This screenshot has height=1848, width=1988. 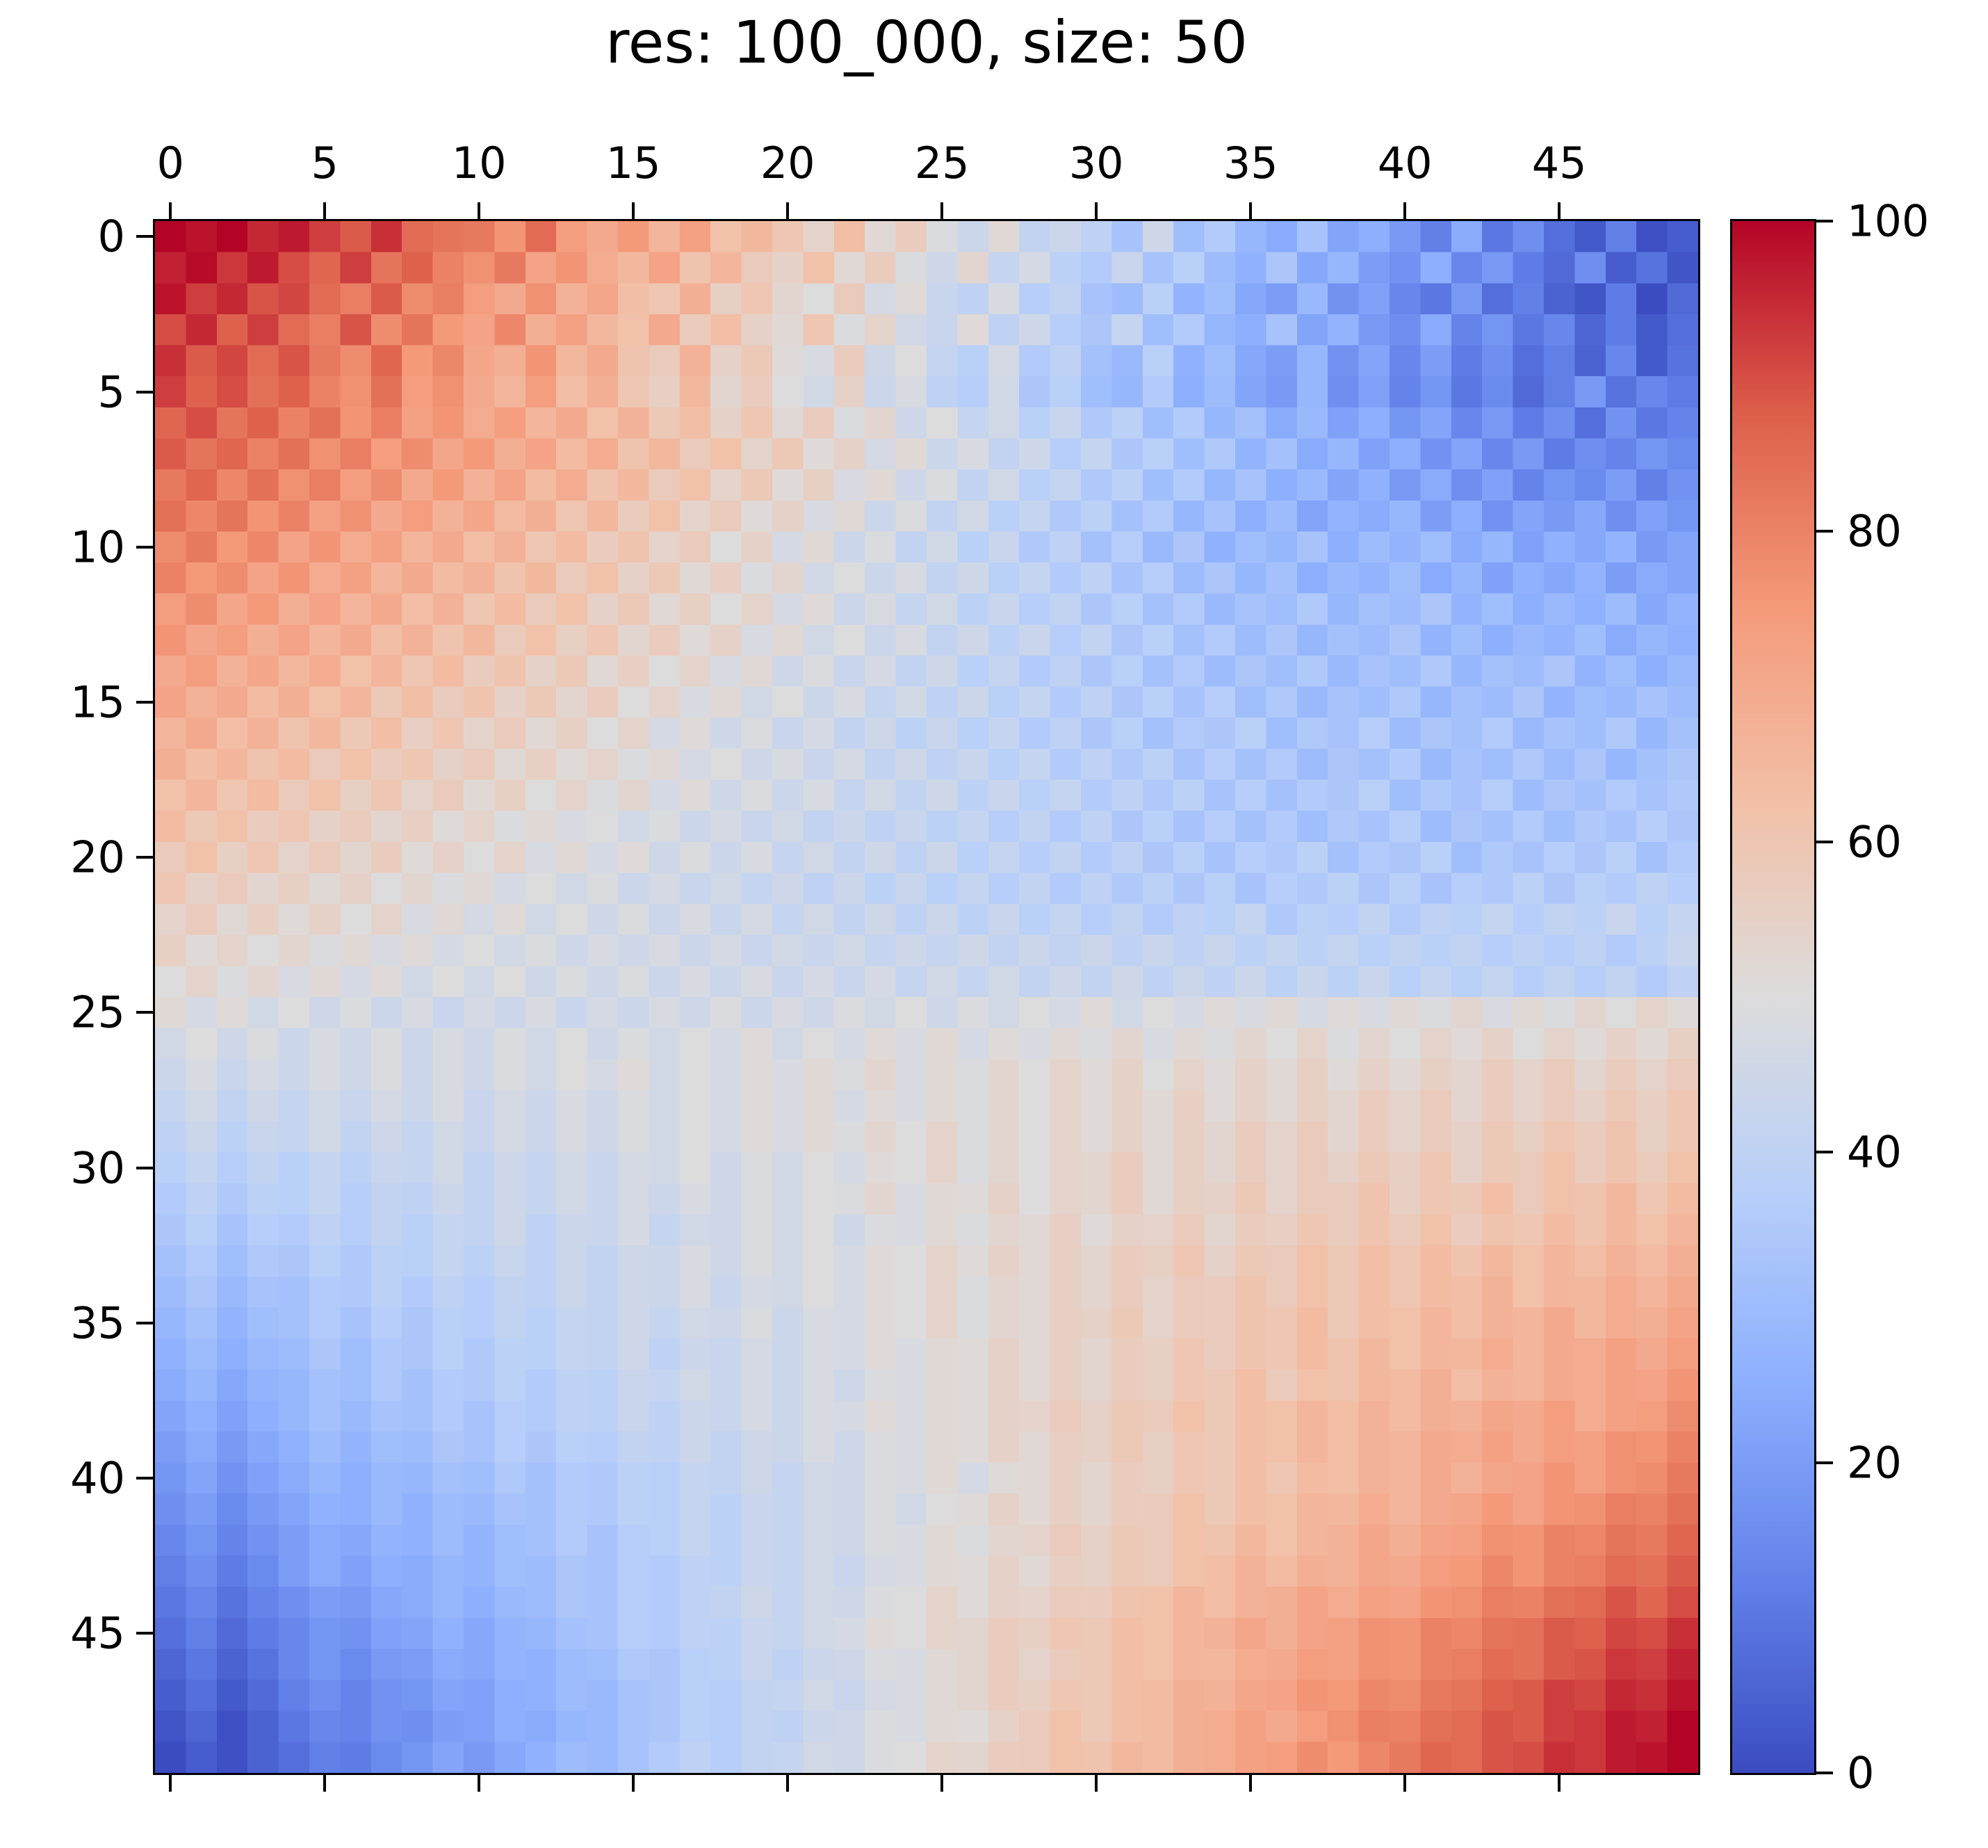 What do you see at coordinates (325, 163) in the screenshot?
I see `x-axis-tick-label: 5` at bounding box center [325, 163].